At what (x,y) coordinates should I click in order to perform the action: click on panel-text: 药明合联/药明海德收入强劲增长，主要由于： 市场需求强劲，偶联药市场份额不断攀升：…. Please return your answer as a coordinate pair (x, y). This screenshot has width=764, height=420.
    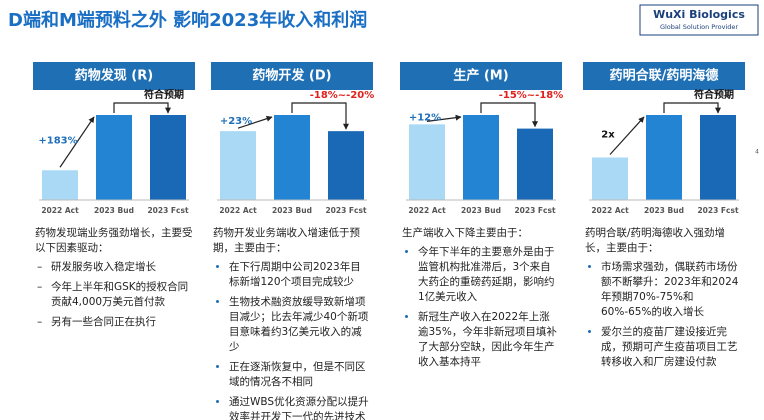
    Looking at the image, I should click on (664, 300).